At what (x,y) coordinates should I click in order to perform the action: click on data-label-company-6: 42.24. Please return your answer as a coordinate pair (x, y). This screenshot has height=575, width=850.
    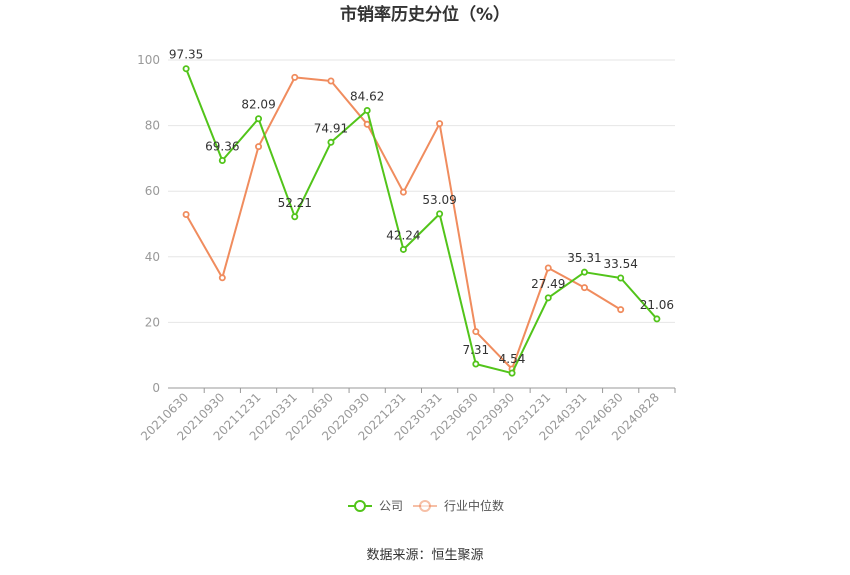
    Looking at the image, I should click on (403, 235).